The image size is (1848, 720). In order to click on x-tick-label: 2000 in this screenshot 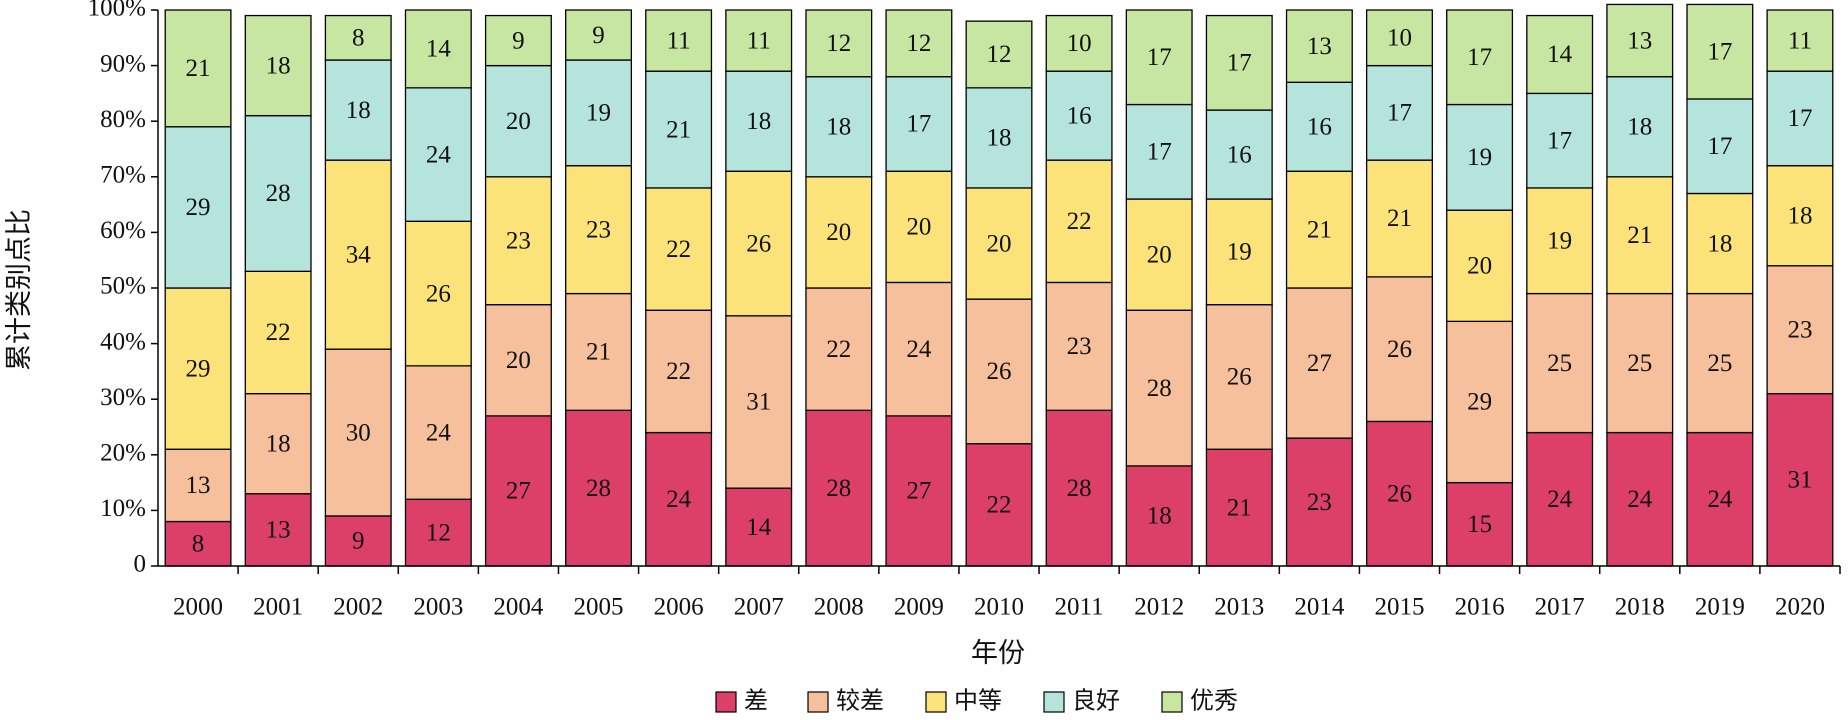, I will do `click(198, 607)`.